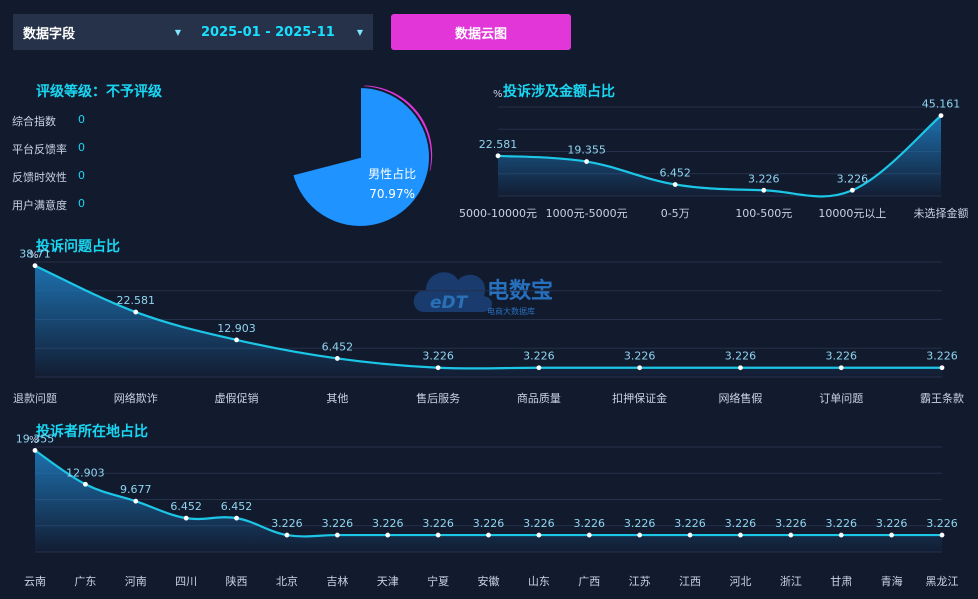 Image resolution: width=978 pixels, height=599 pixels. Describe the element at coordinates (892, 581) in the screenshot. I see `category-label: 青海` at that location.